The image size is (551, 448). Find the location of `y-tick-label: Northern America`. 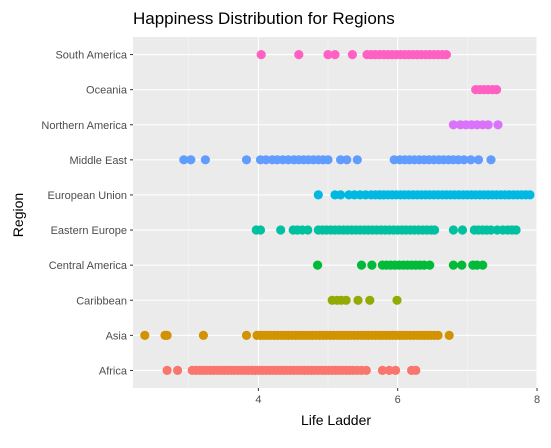

y-tick-label: Northern America is located at coordinates (84, 126).